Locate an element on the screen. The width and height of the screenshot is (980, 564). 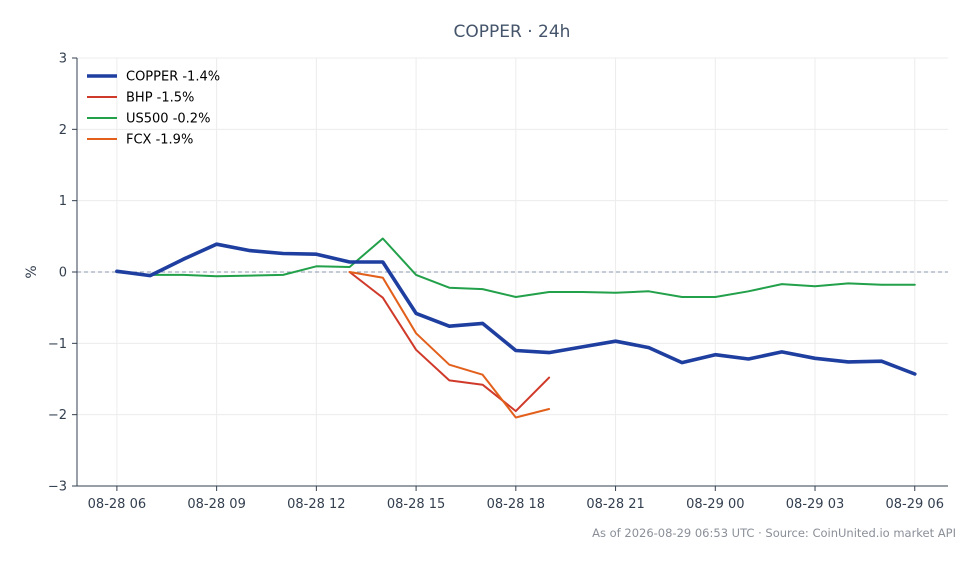
x-tick-label: 08-28 18 is located at coordinates (516, 504).